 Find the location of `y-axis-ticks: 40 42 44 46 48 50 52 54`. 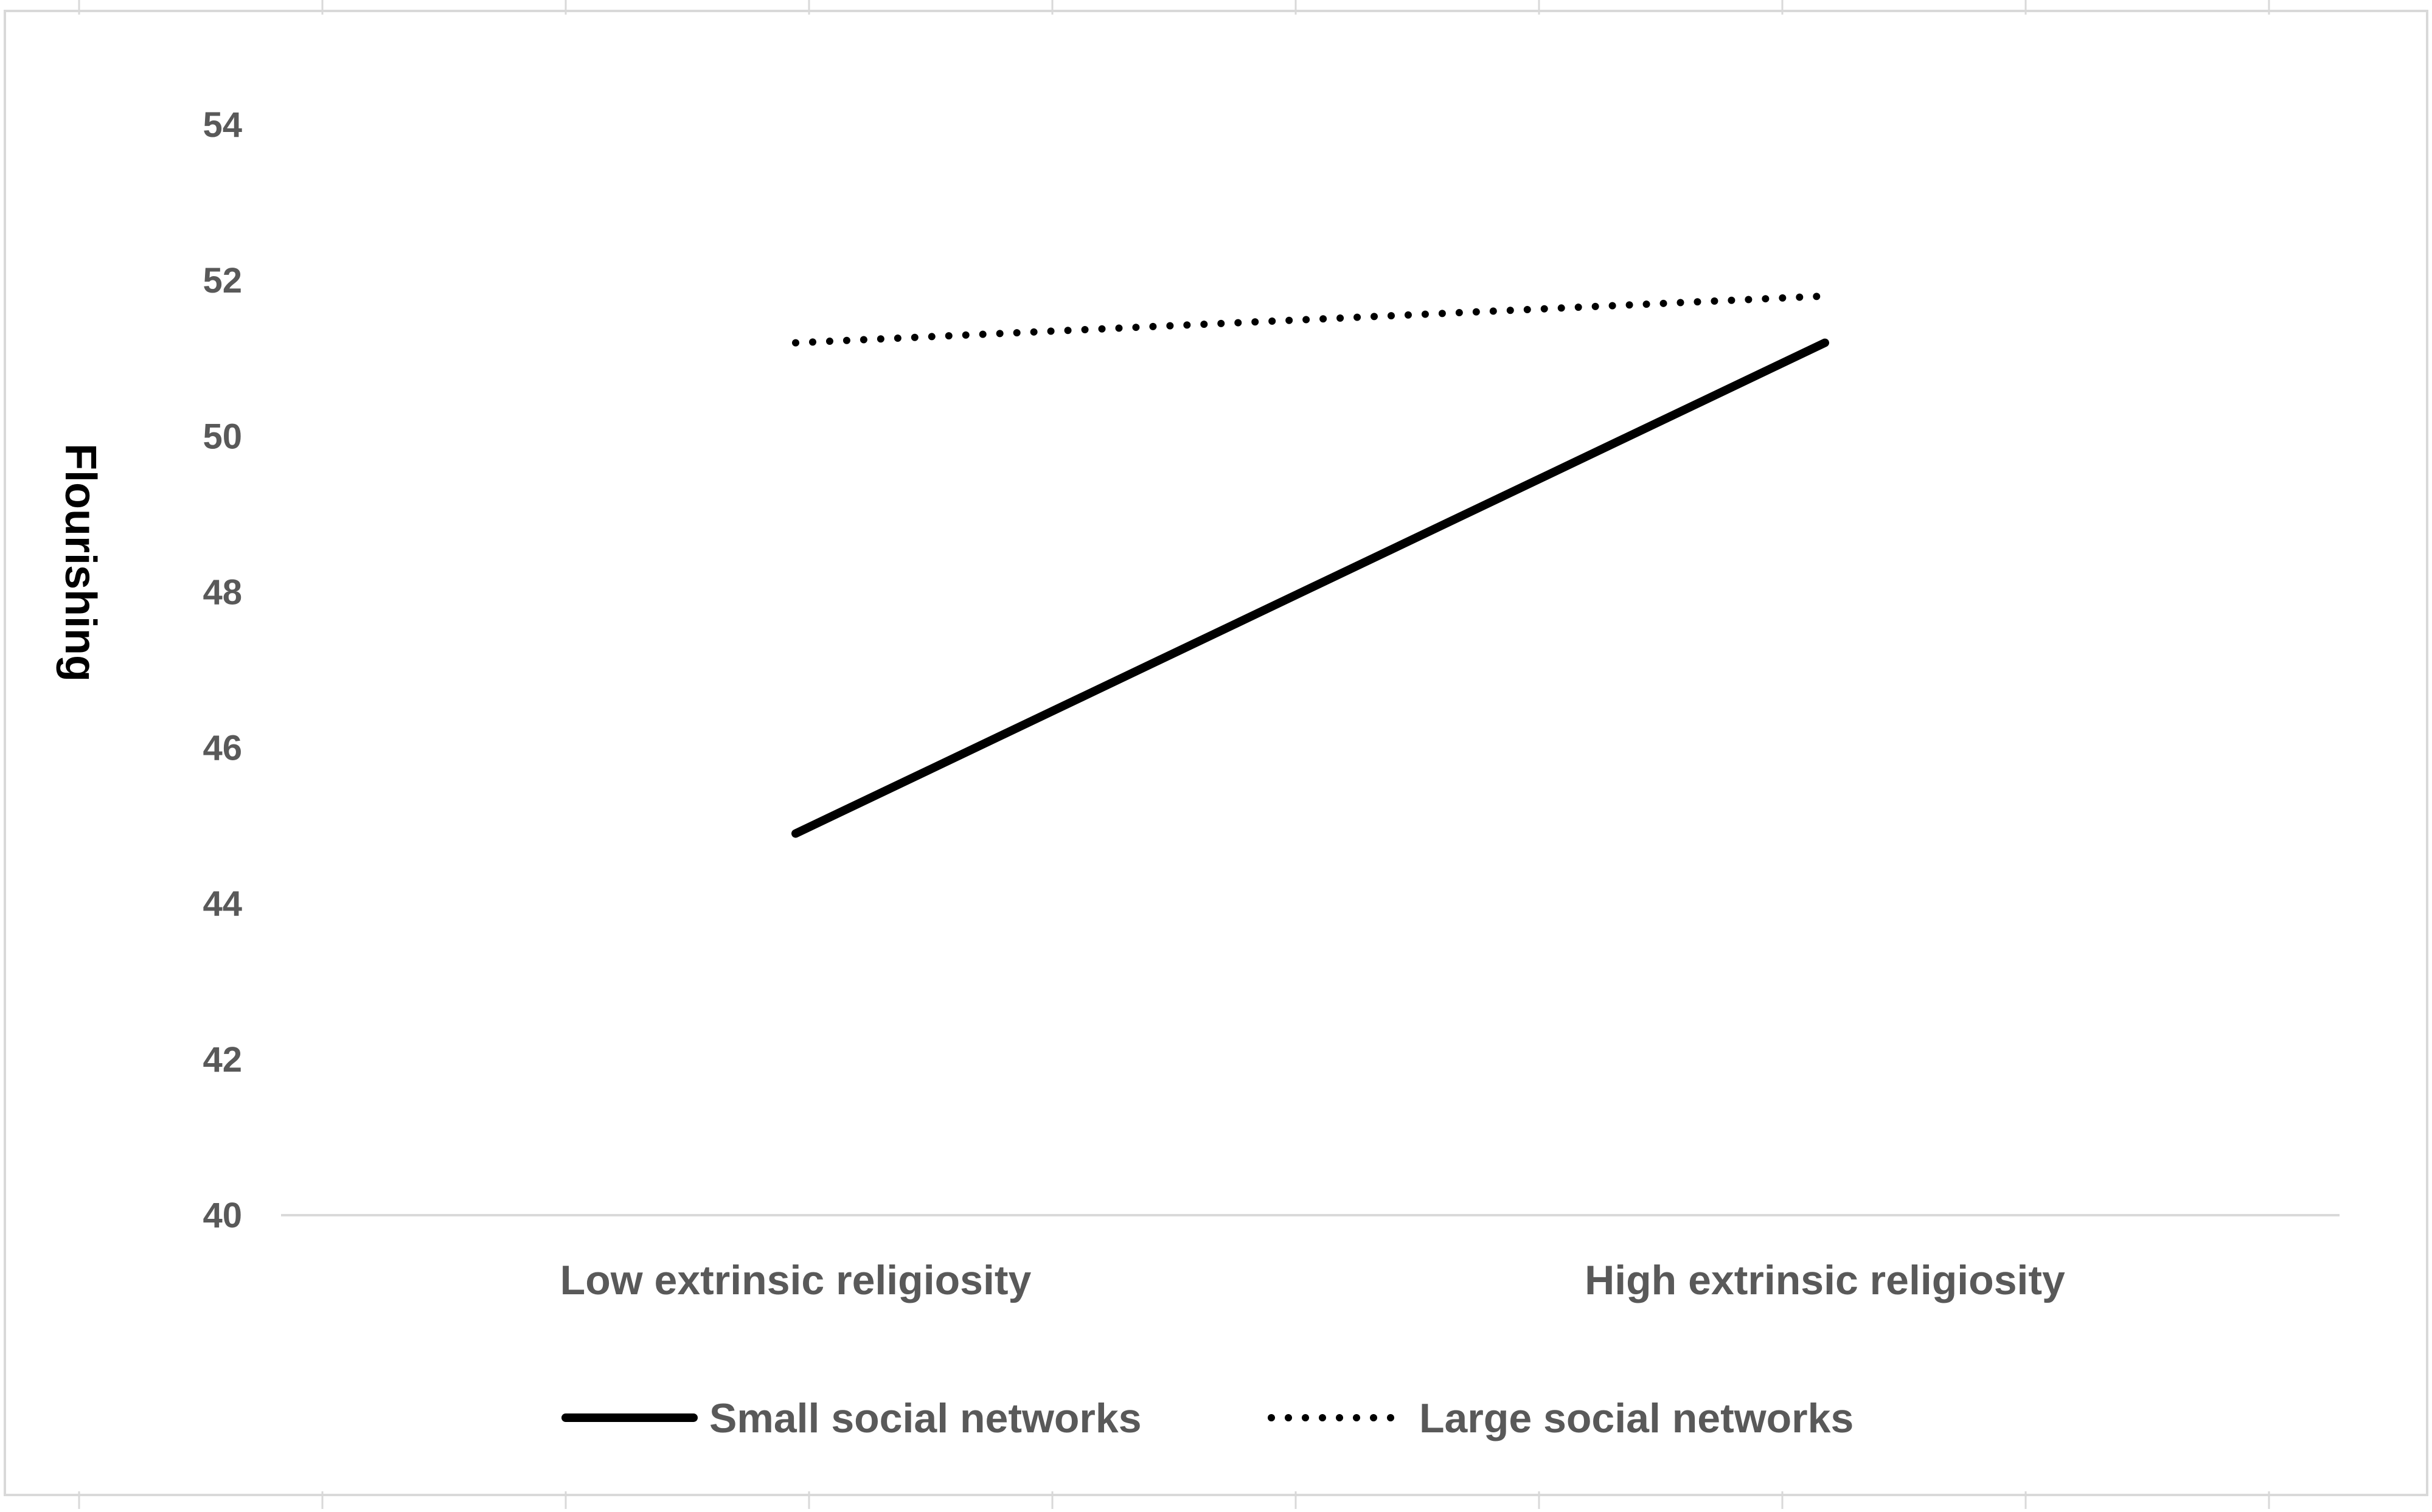

y-axis-ticks: 40 42 44 46 48 50 52 54 is located at coordinates (223, 670).